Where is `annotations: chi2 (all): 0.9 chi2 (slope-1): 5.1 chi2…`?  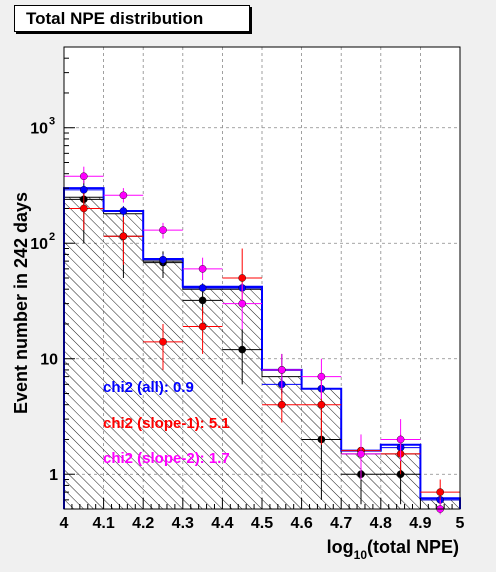 annotations: chi2 (all): 0.9 chi2 (slope-1): 5.1 chi2… is located at coordinates (166, 423).